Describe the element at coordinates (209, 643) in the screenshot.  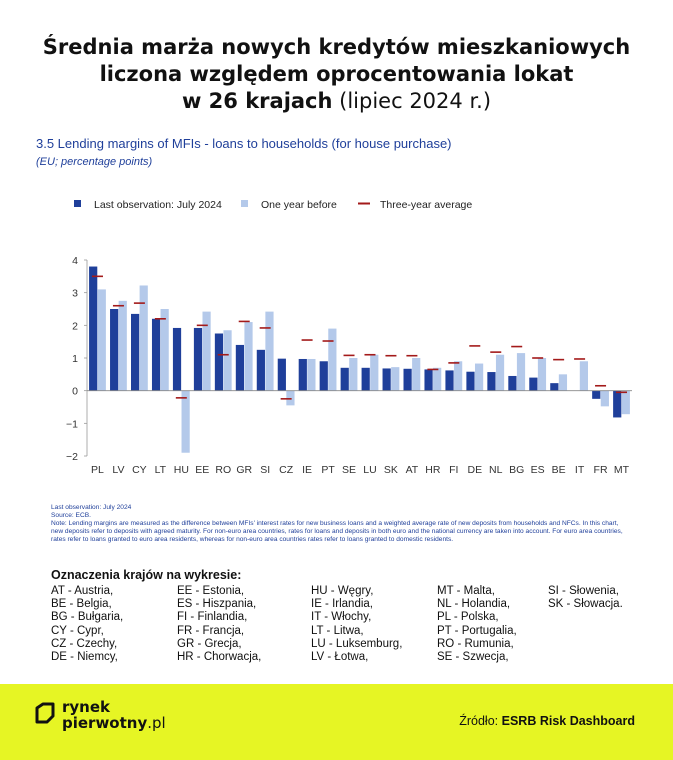
I see `country-code-item: GR - Grecja,` at that location.